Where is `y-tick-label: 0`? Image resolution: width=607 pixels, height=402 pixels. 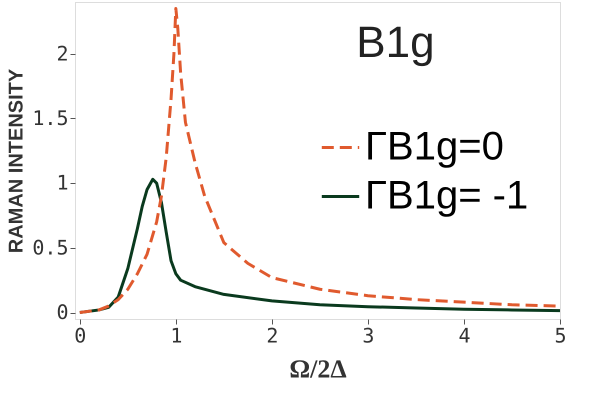 y-tick-label: 0 is located at coordinates (62, 312).